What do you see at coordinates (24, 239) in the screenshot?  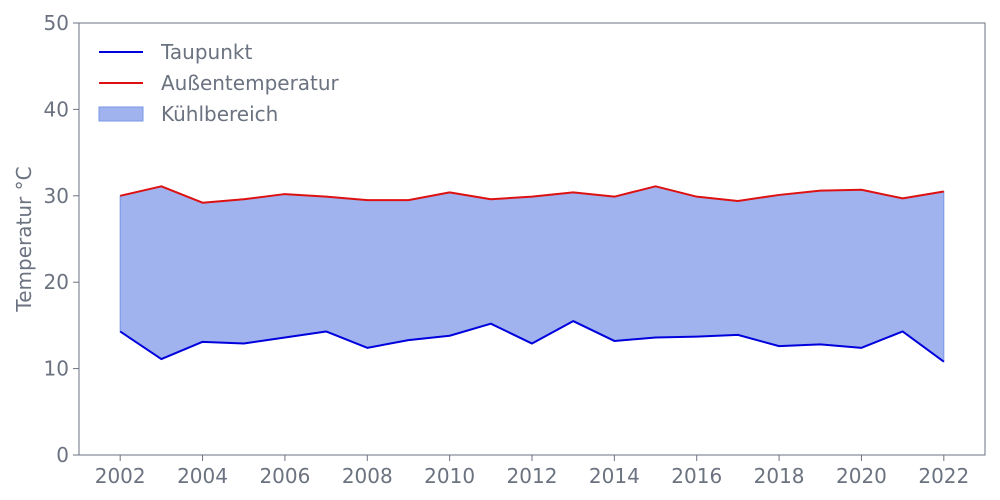 I see `y-axis-label: Temperatur °C` at bounding box center [24, 239].